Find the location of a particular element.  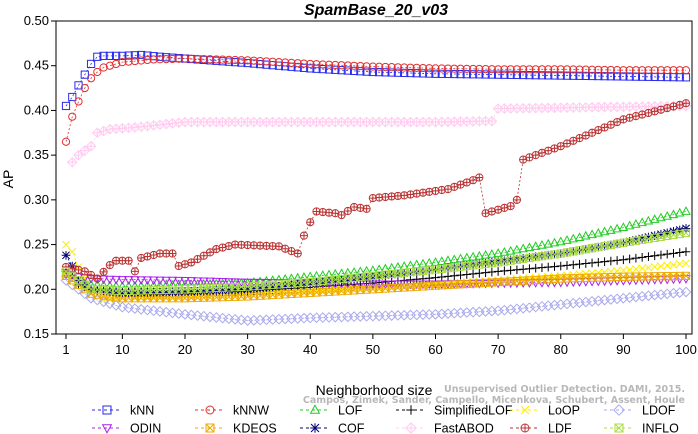

x-tick-label: 100 is located at coordinates (686, 349).